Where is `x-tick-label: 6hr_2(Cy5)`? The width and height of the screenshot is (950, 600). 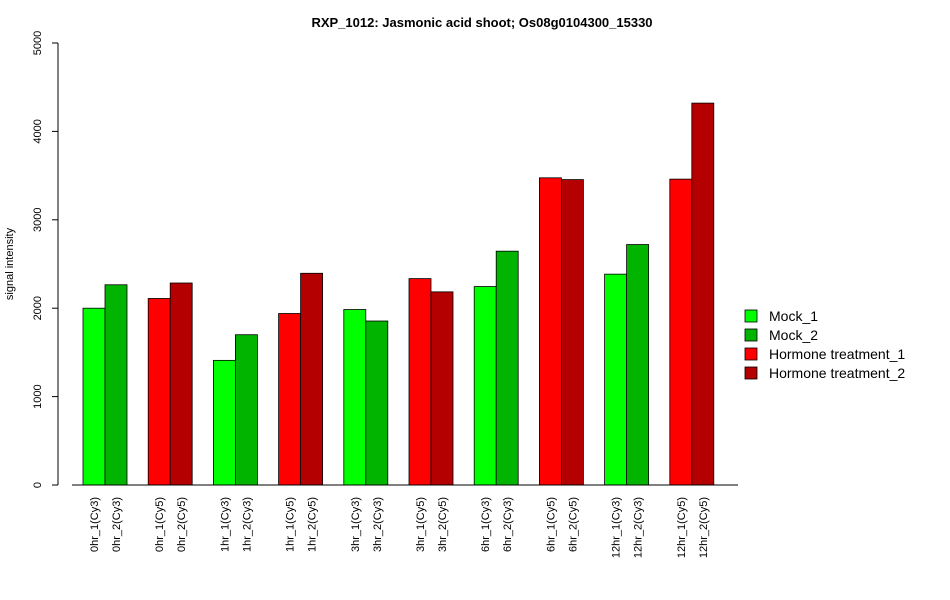 x-tick-label: 6hr_2(Cy5) is located at coordinates (573, 524).